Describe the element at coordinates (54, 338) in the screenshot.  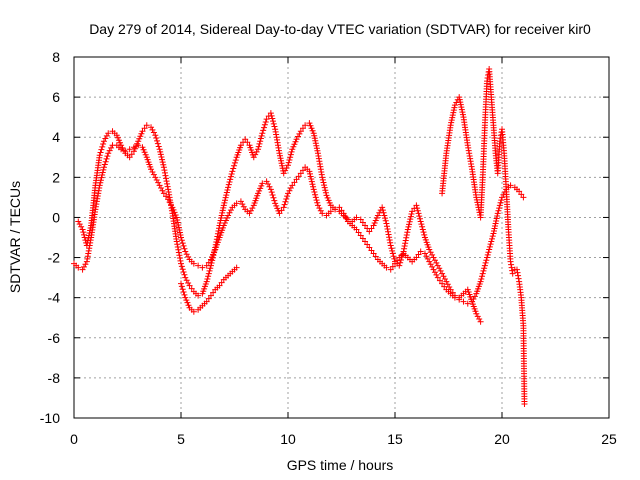
I see `y-tick-label: -6` at that location.